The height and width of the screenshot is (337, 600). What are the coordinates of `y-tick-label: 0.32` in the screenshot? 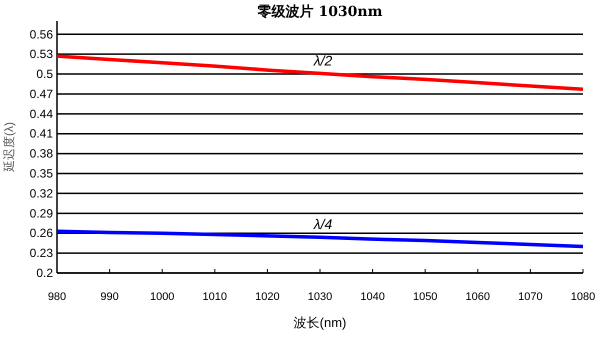 It's located at (42, 193).